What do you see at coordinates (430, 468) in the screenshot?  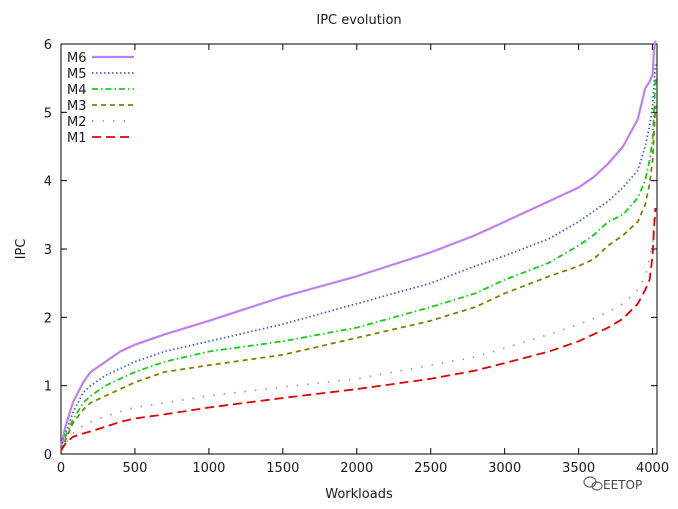 I see `x-tick-label: 2500` at bounding box center [430, 468].